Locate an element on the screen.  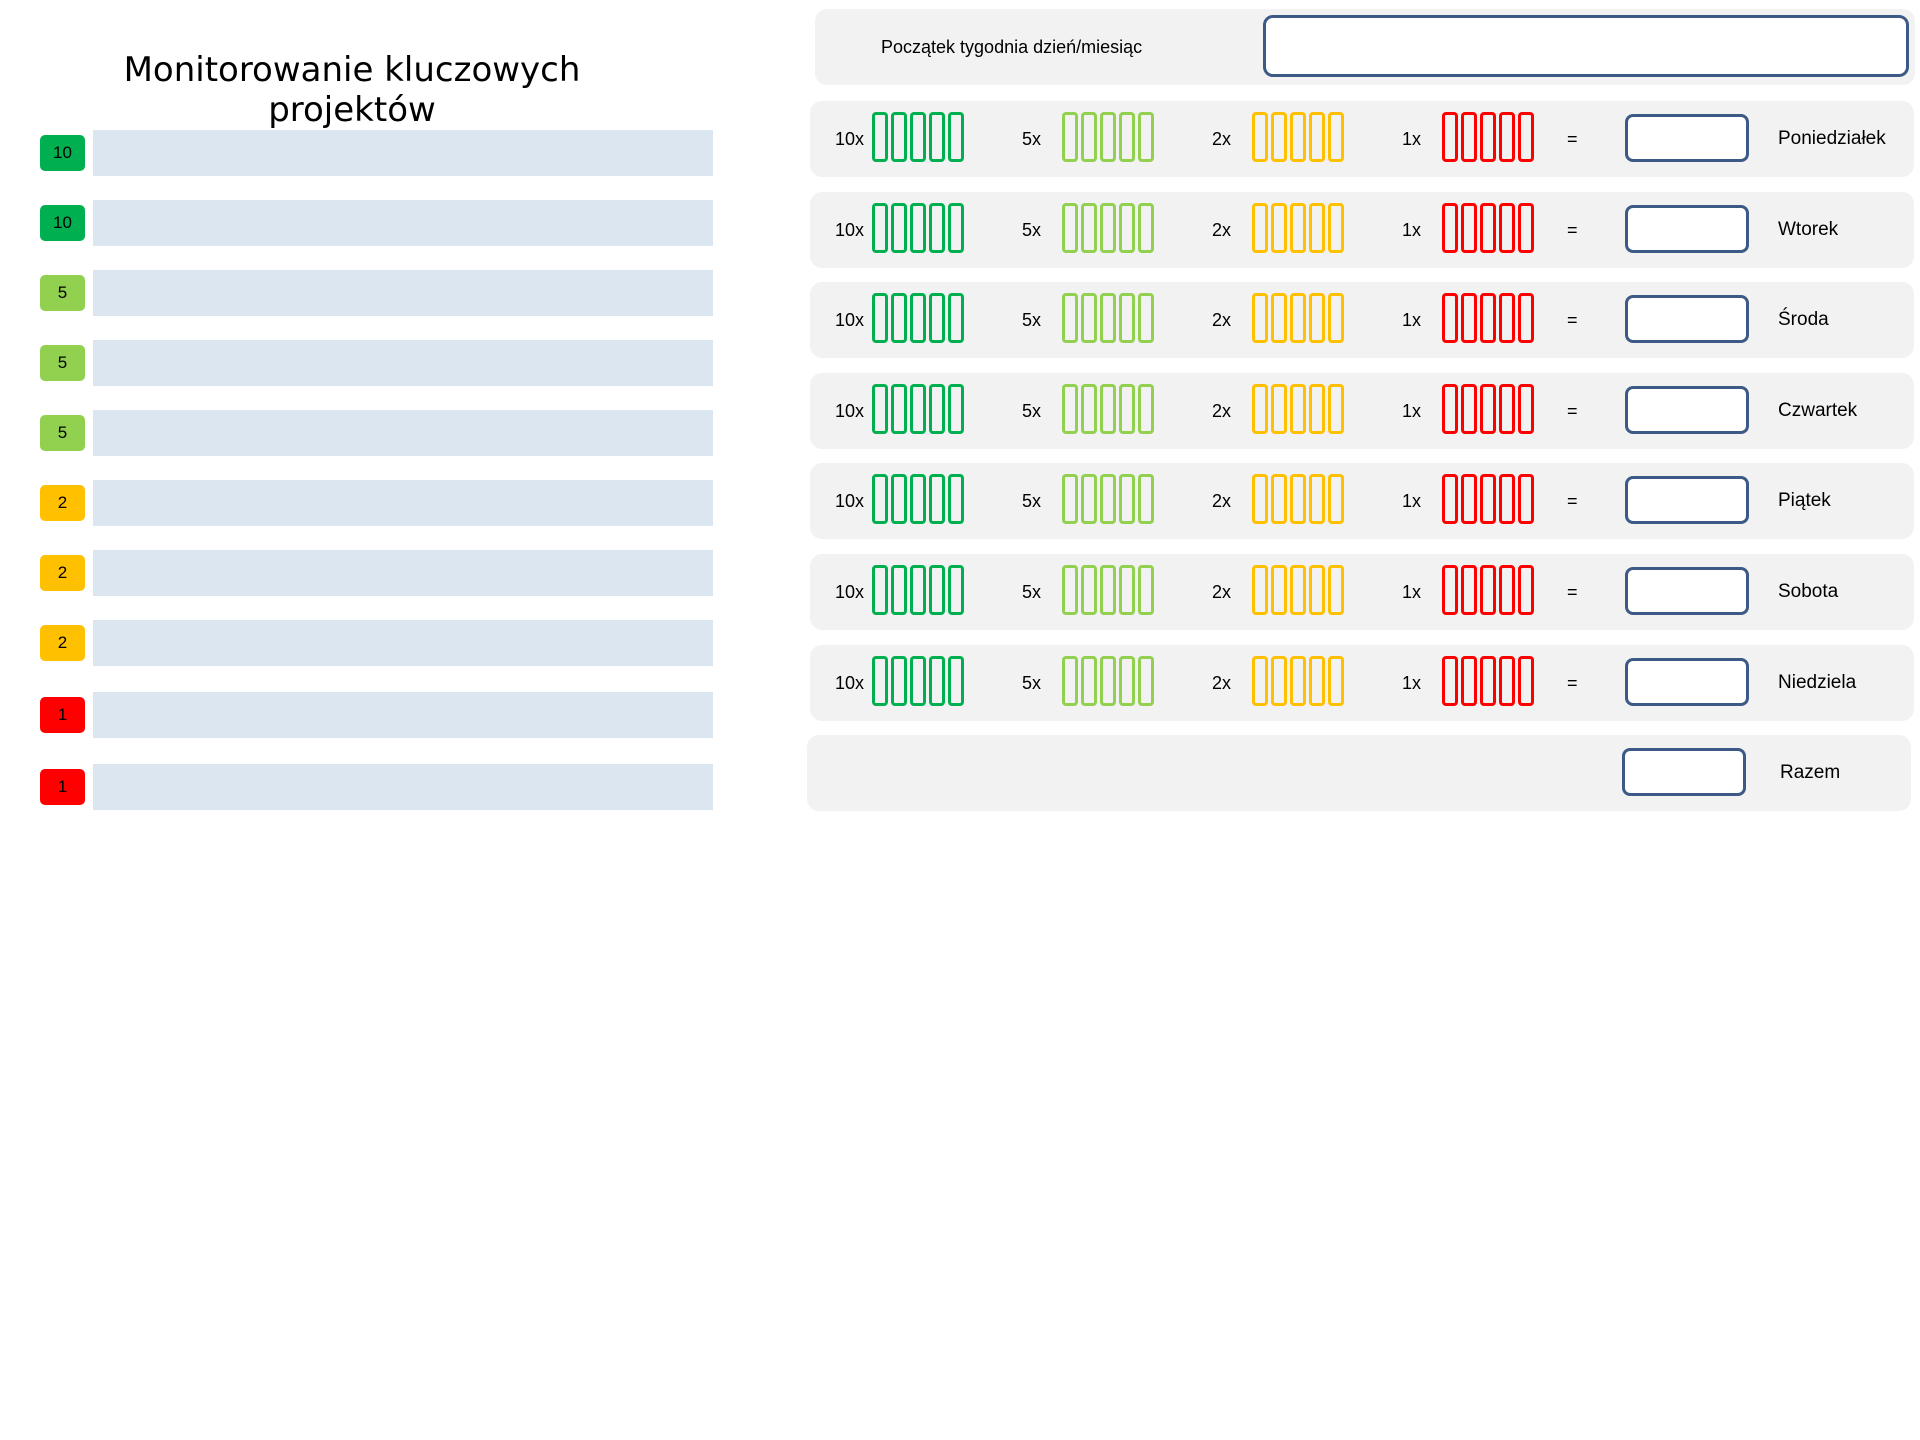
total-input is located at coordinates (1684, 772).